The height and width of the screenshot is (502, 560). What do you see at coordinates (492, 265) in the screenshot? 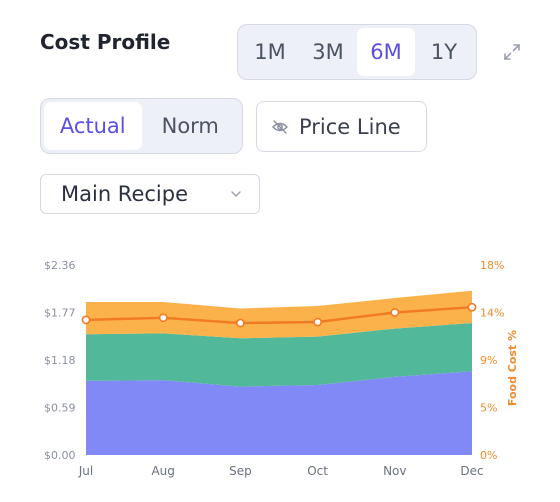
I see `y-axis-right-tick: 18%` at bounding box center [492, 265].